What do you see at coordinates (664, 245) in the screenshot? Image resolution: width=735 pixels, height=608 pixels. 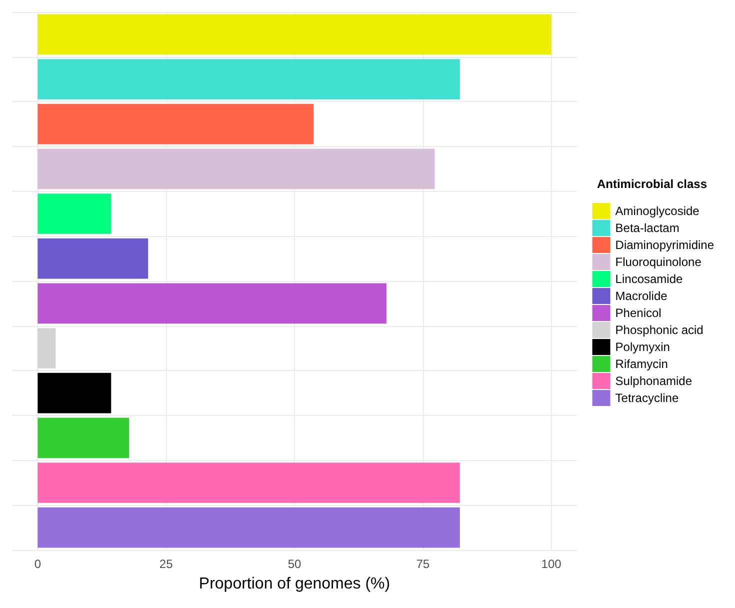 I see `legend-label: Diaminopyrimidine` at bounding box center [664, 245].